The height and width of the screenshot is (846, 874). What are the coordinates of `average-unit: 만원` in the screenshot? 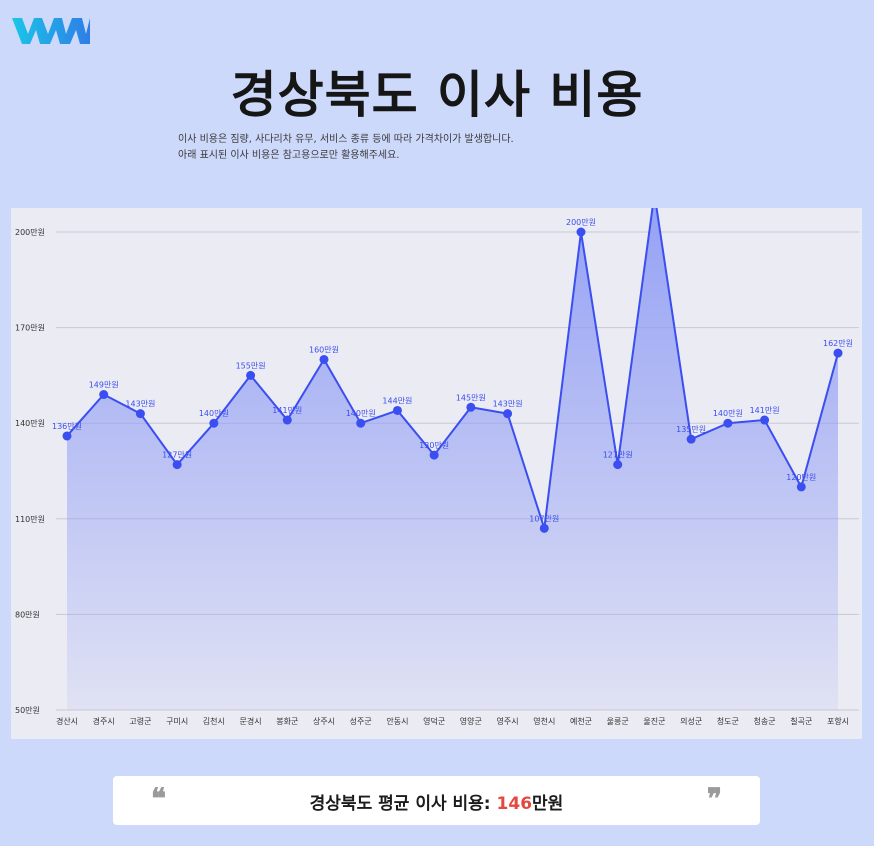 It's located at (548, 804).